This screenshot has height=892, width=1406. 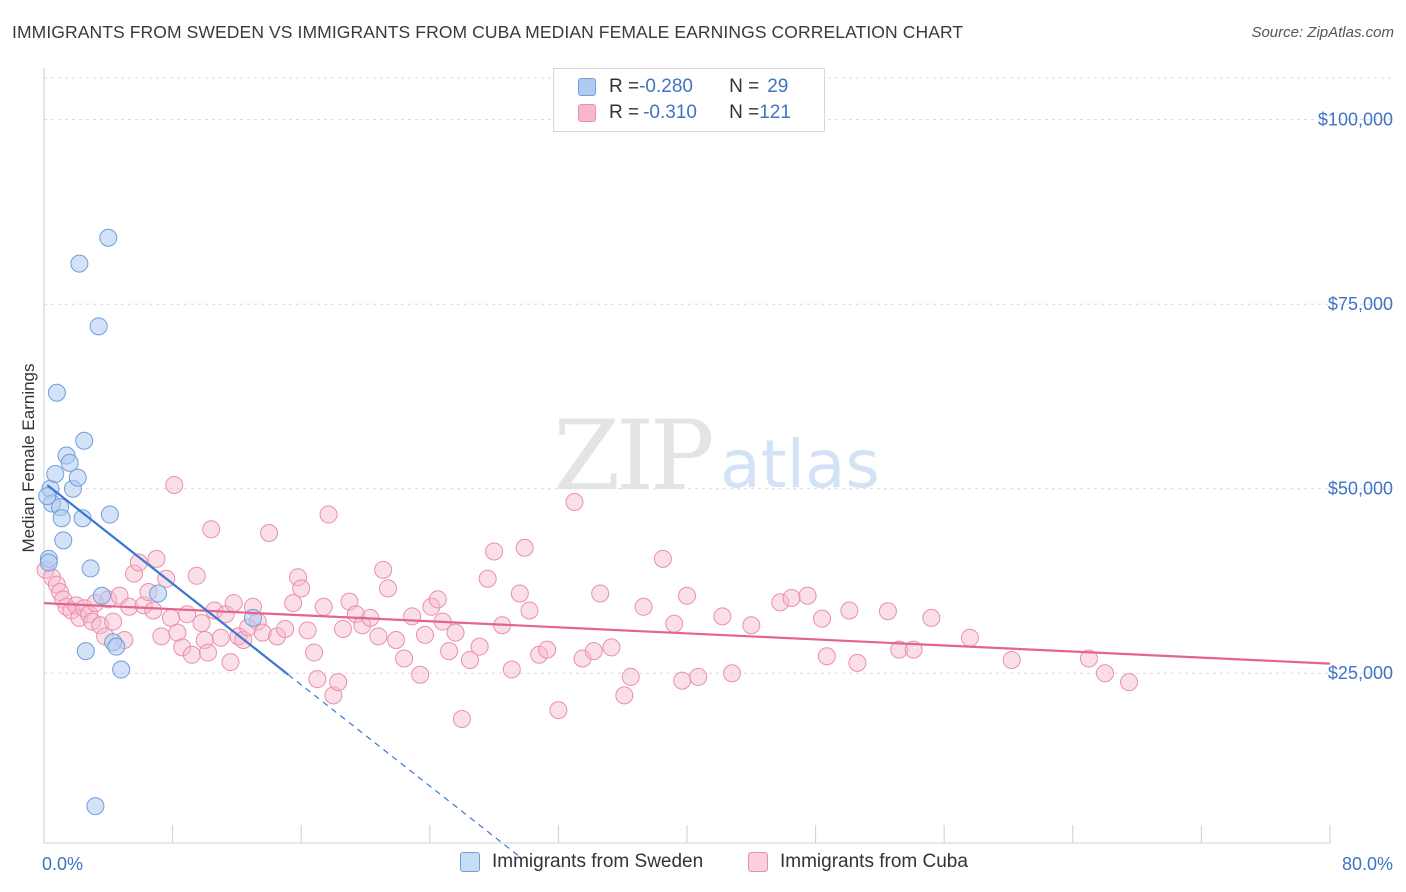 I want to click on sweden-trend-line, so click(x=168, y=580).